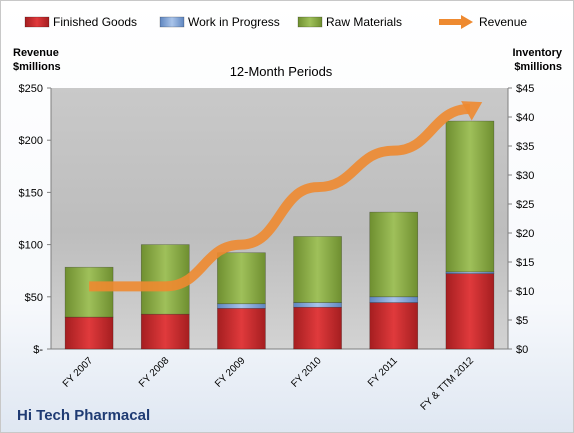 The height and width of the screenshot is (433, 574). Describe the element at coordinates (31, 89) in the screenshot. I see `left-tick-label: $250` at that location.